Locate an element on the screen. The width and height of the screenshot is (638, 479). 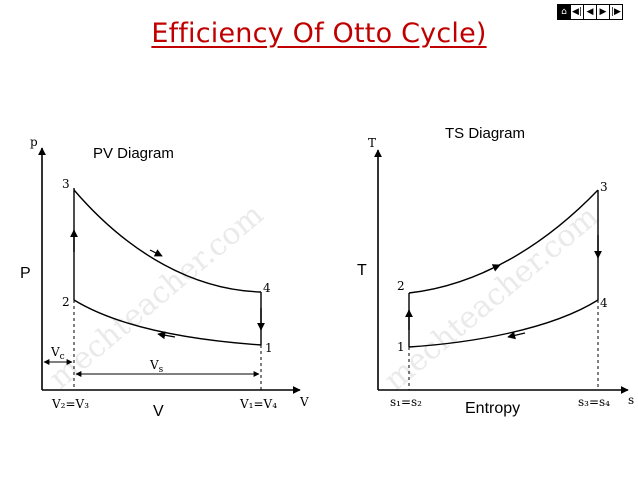
last-slide-icon: |▶ is located at coordinates (616, 12).